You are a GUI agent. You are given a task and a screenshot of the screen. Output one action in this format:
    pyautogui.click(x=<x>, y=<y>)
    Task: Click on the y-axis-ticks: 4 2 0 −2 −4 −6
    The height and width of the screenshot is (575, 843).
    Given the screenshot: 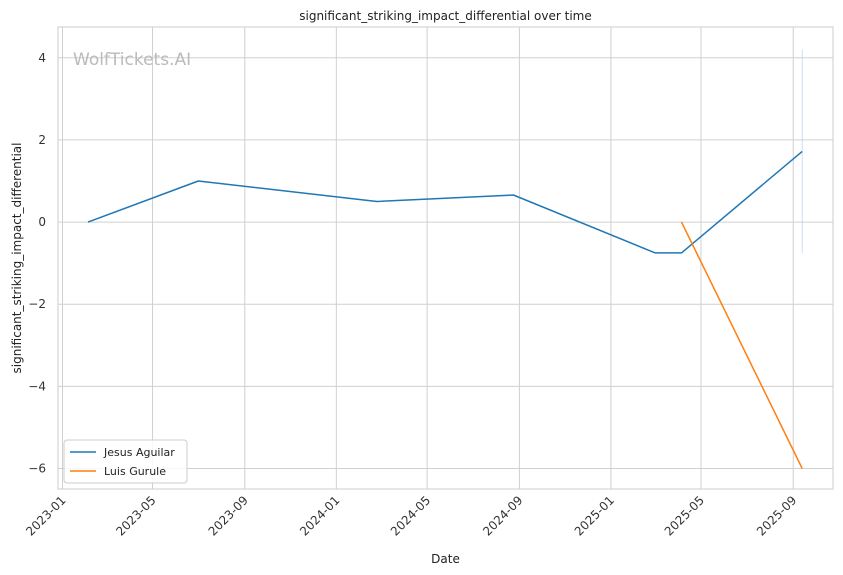 What is the action you would take?
    pyautogui.click(x=37, y=263)
    